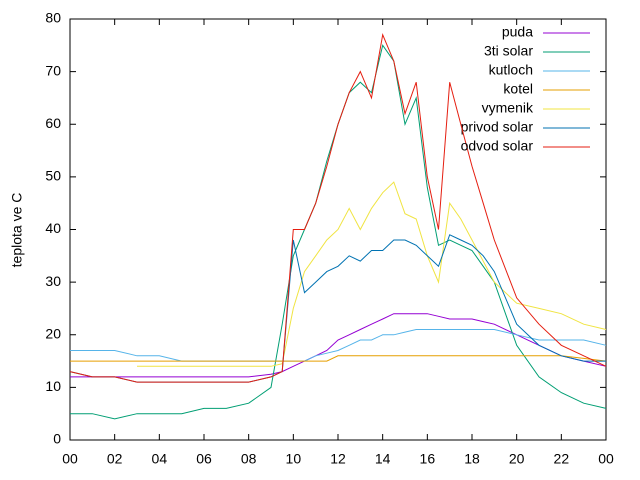 The height and width of the screenshot is (480, 640). What do you see at coordinates (511, 70) in the screenshot?
I see `legend-label: kutloch` at bounding box center [511, 70].